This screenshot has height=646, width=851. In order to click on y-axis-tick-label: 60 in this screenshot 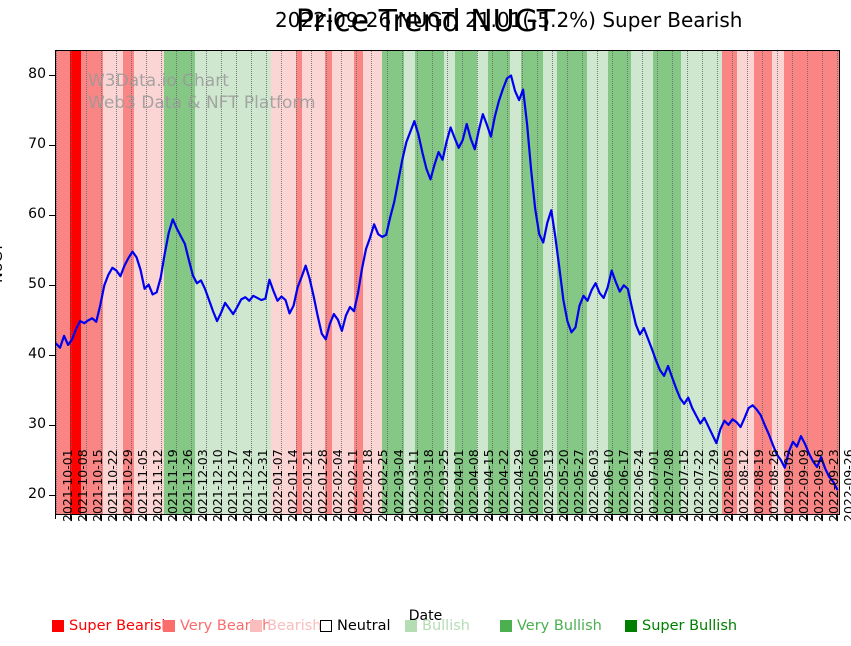, I will do `click(37, 213)`.